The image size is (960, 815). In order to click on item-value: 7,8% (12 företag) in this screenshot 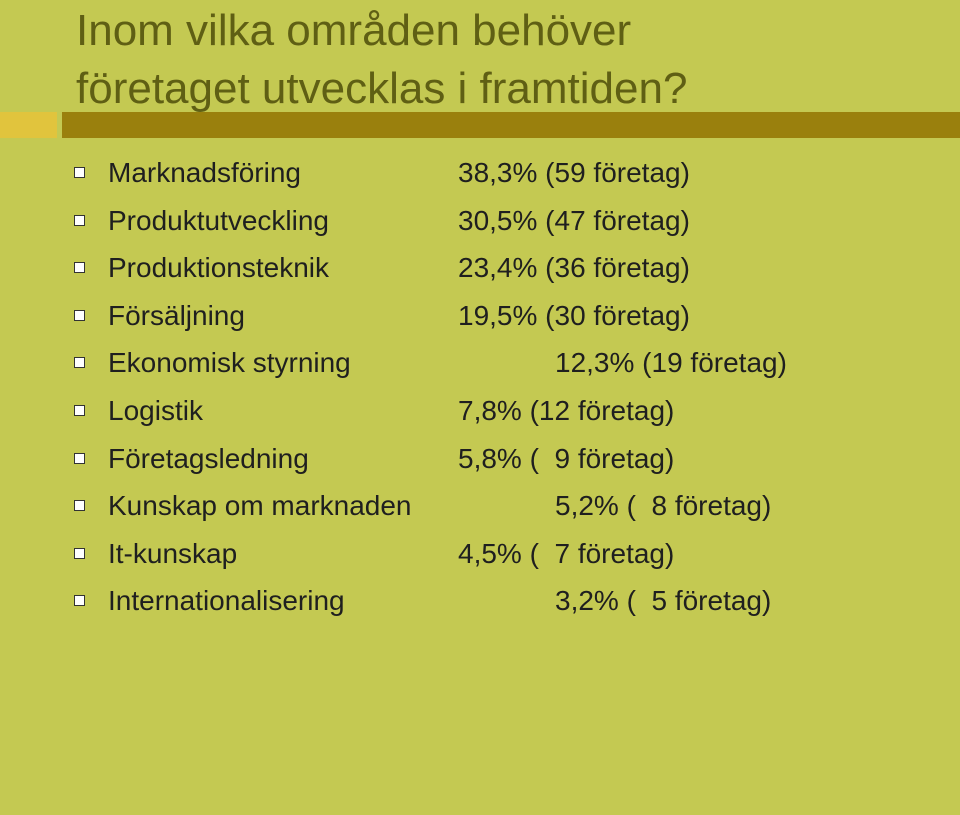, I will do `click(566, 410)`.